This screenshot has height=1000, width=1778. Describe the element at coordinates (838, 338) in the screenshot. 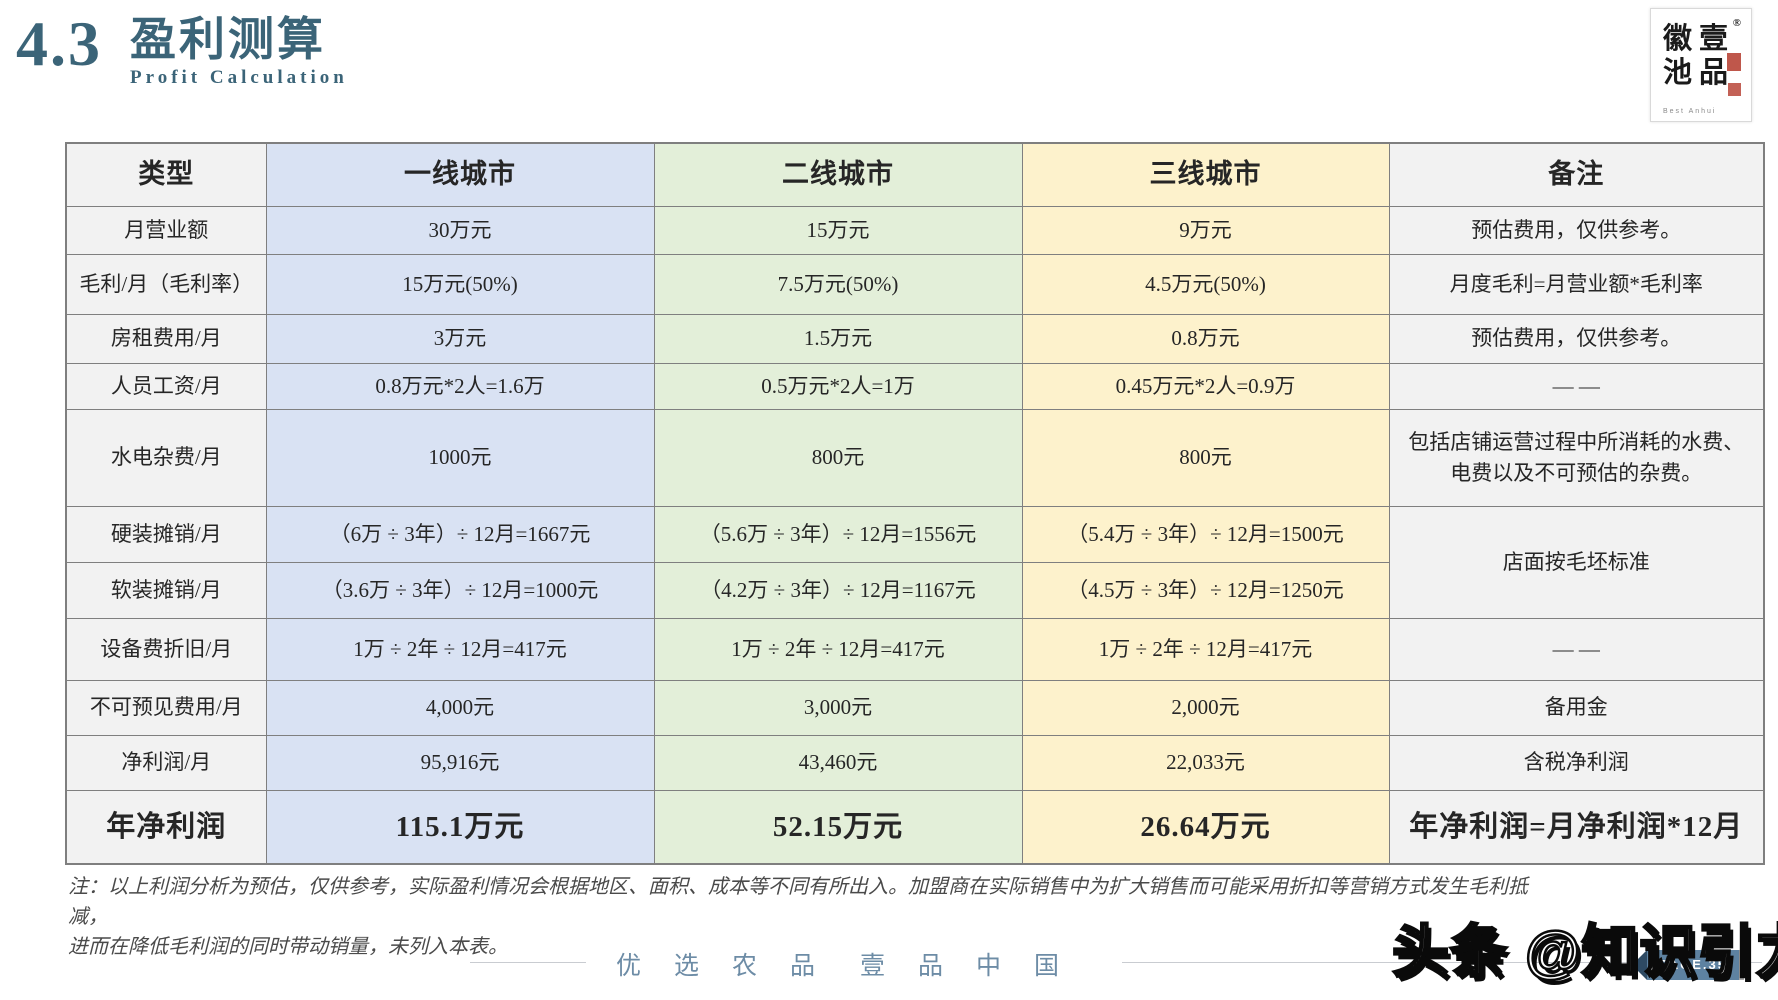

I see `tier2-cell: 1.5万元` at that location.